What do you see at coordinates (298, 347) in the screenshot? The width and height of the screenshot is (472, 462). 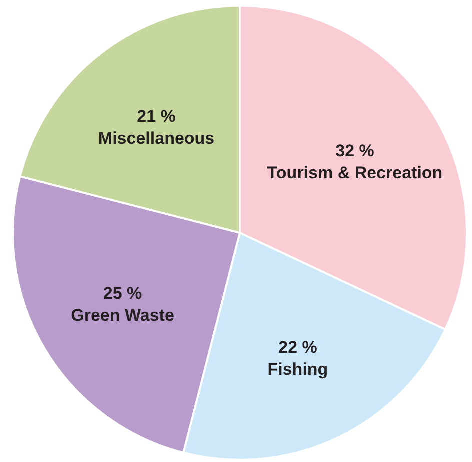 I see `data-label: 22 %` at bounding box center [298, 347].